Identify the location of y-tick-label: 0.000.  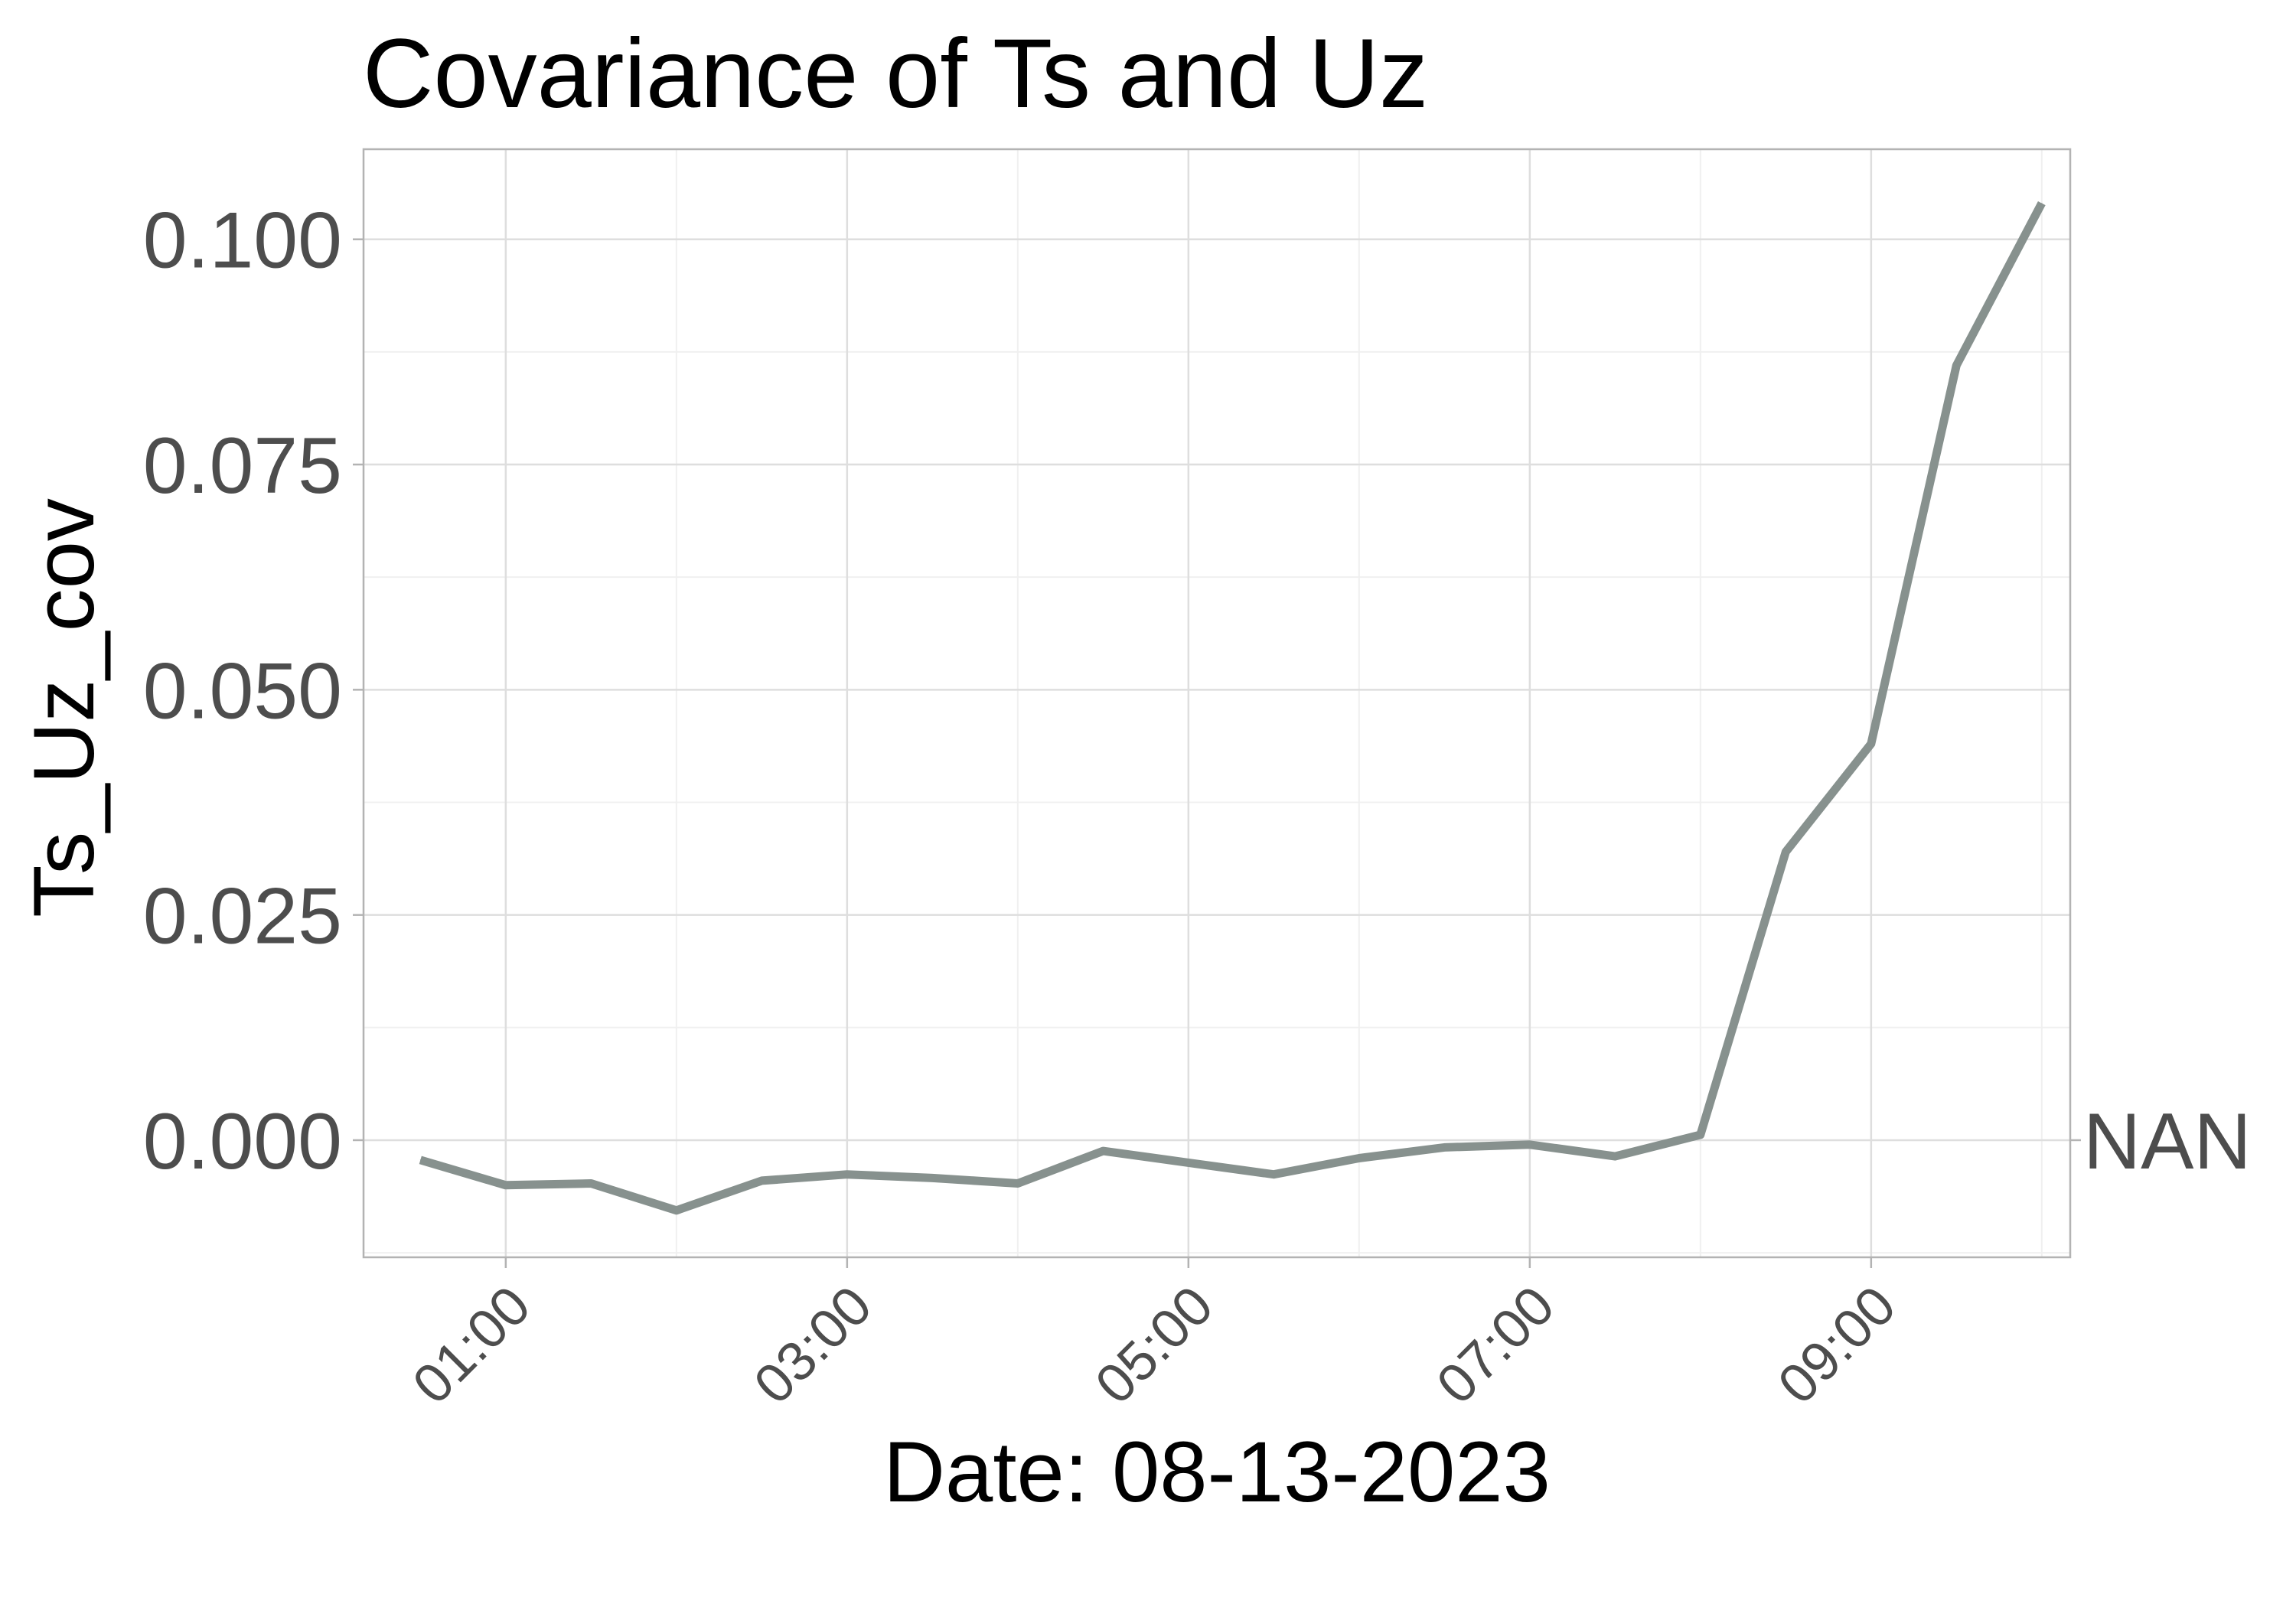
(242, 1141).